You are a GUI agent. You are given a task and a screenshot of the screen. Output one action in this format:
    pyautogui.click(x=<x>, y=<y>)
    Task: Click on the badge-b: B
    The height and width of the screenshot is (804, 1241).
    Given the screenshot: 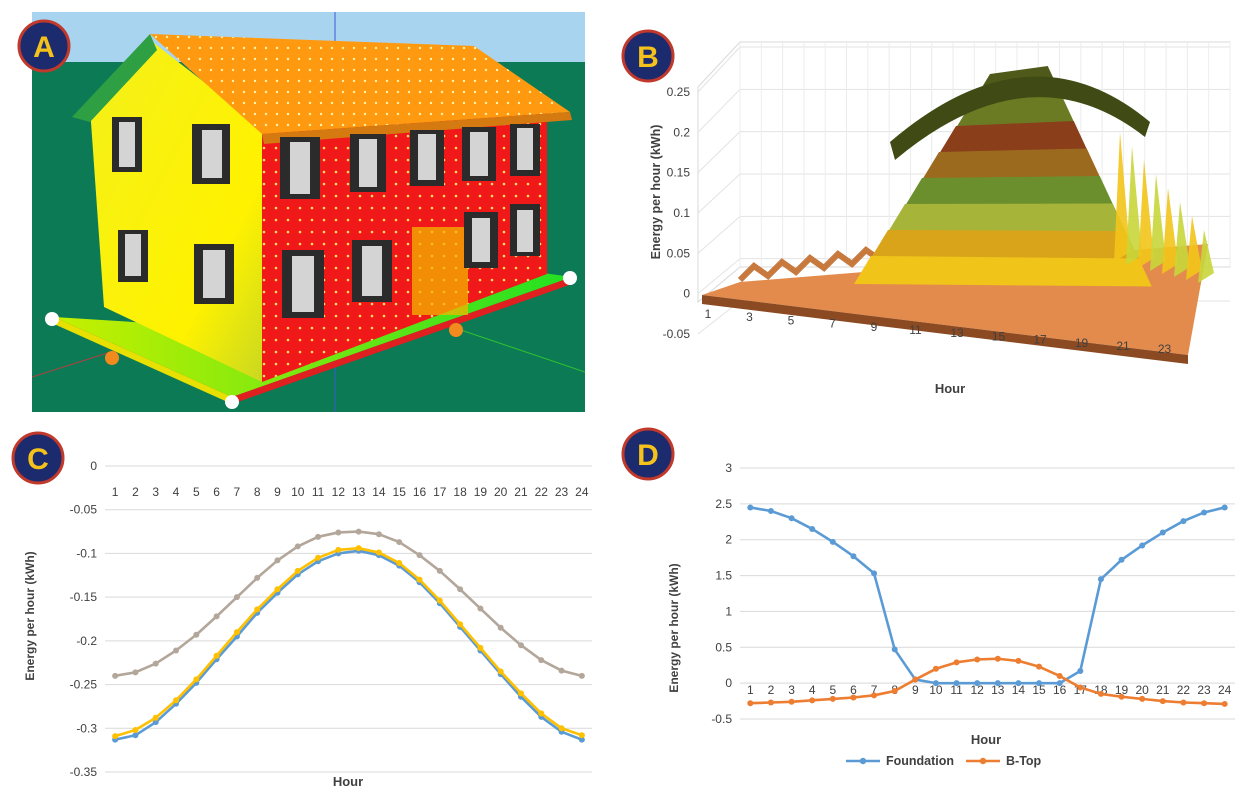 What is the action you would take?
    pyautogui.click(x=648, y=56)
    